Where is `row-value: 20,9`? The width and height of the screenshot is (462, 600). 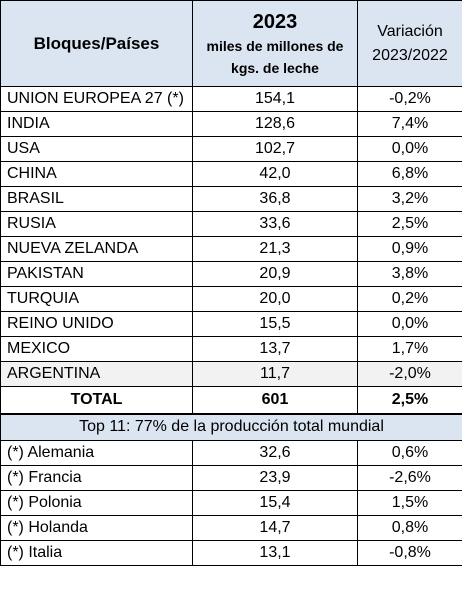 row-value: 20,9 is located at coordinates (275, 274).